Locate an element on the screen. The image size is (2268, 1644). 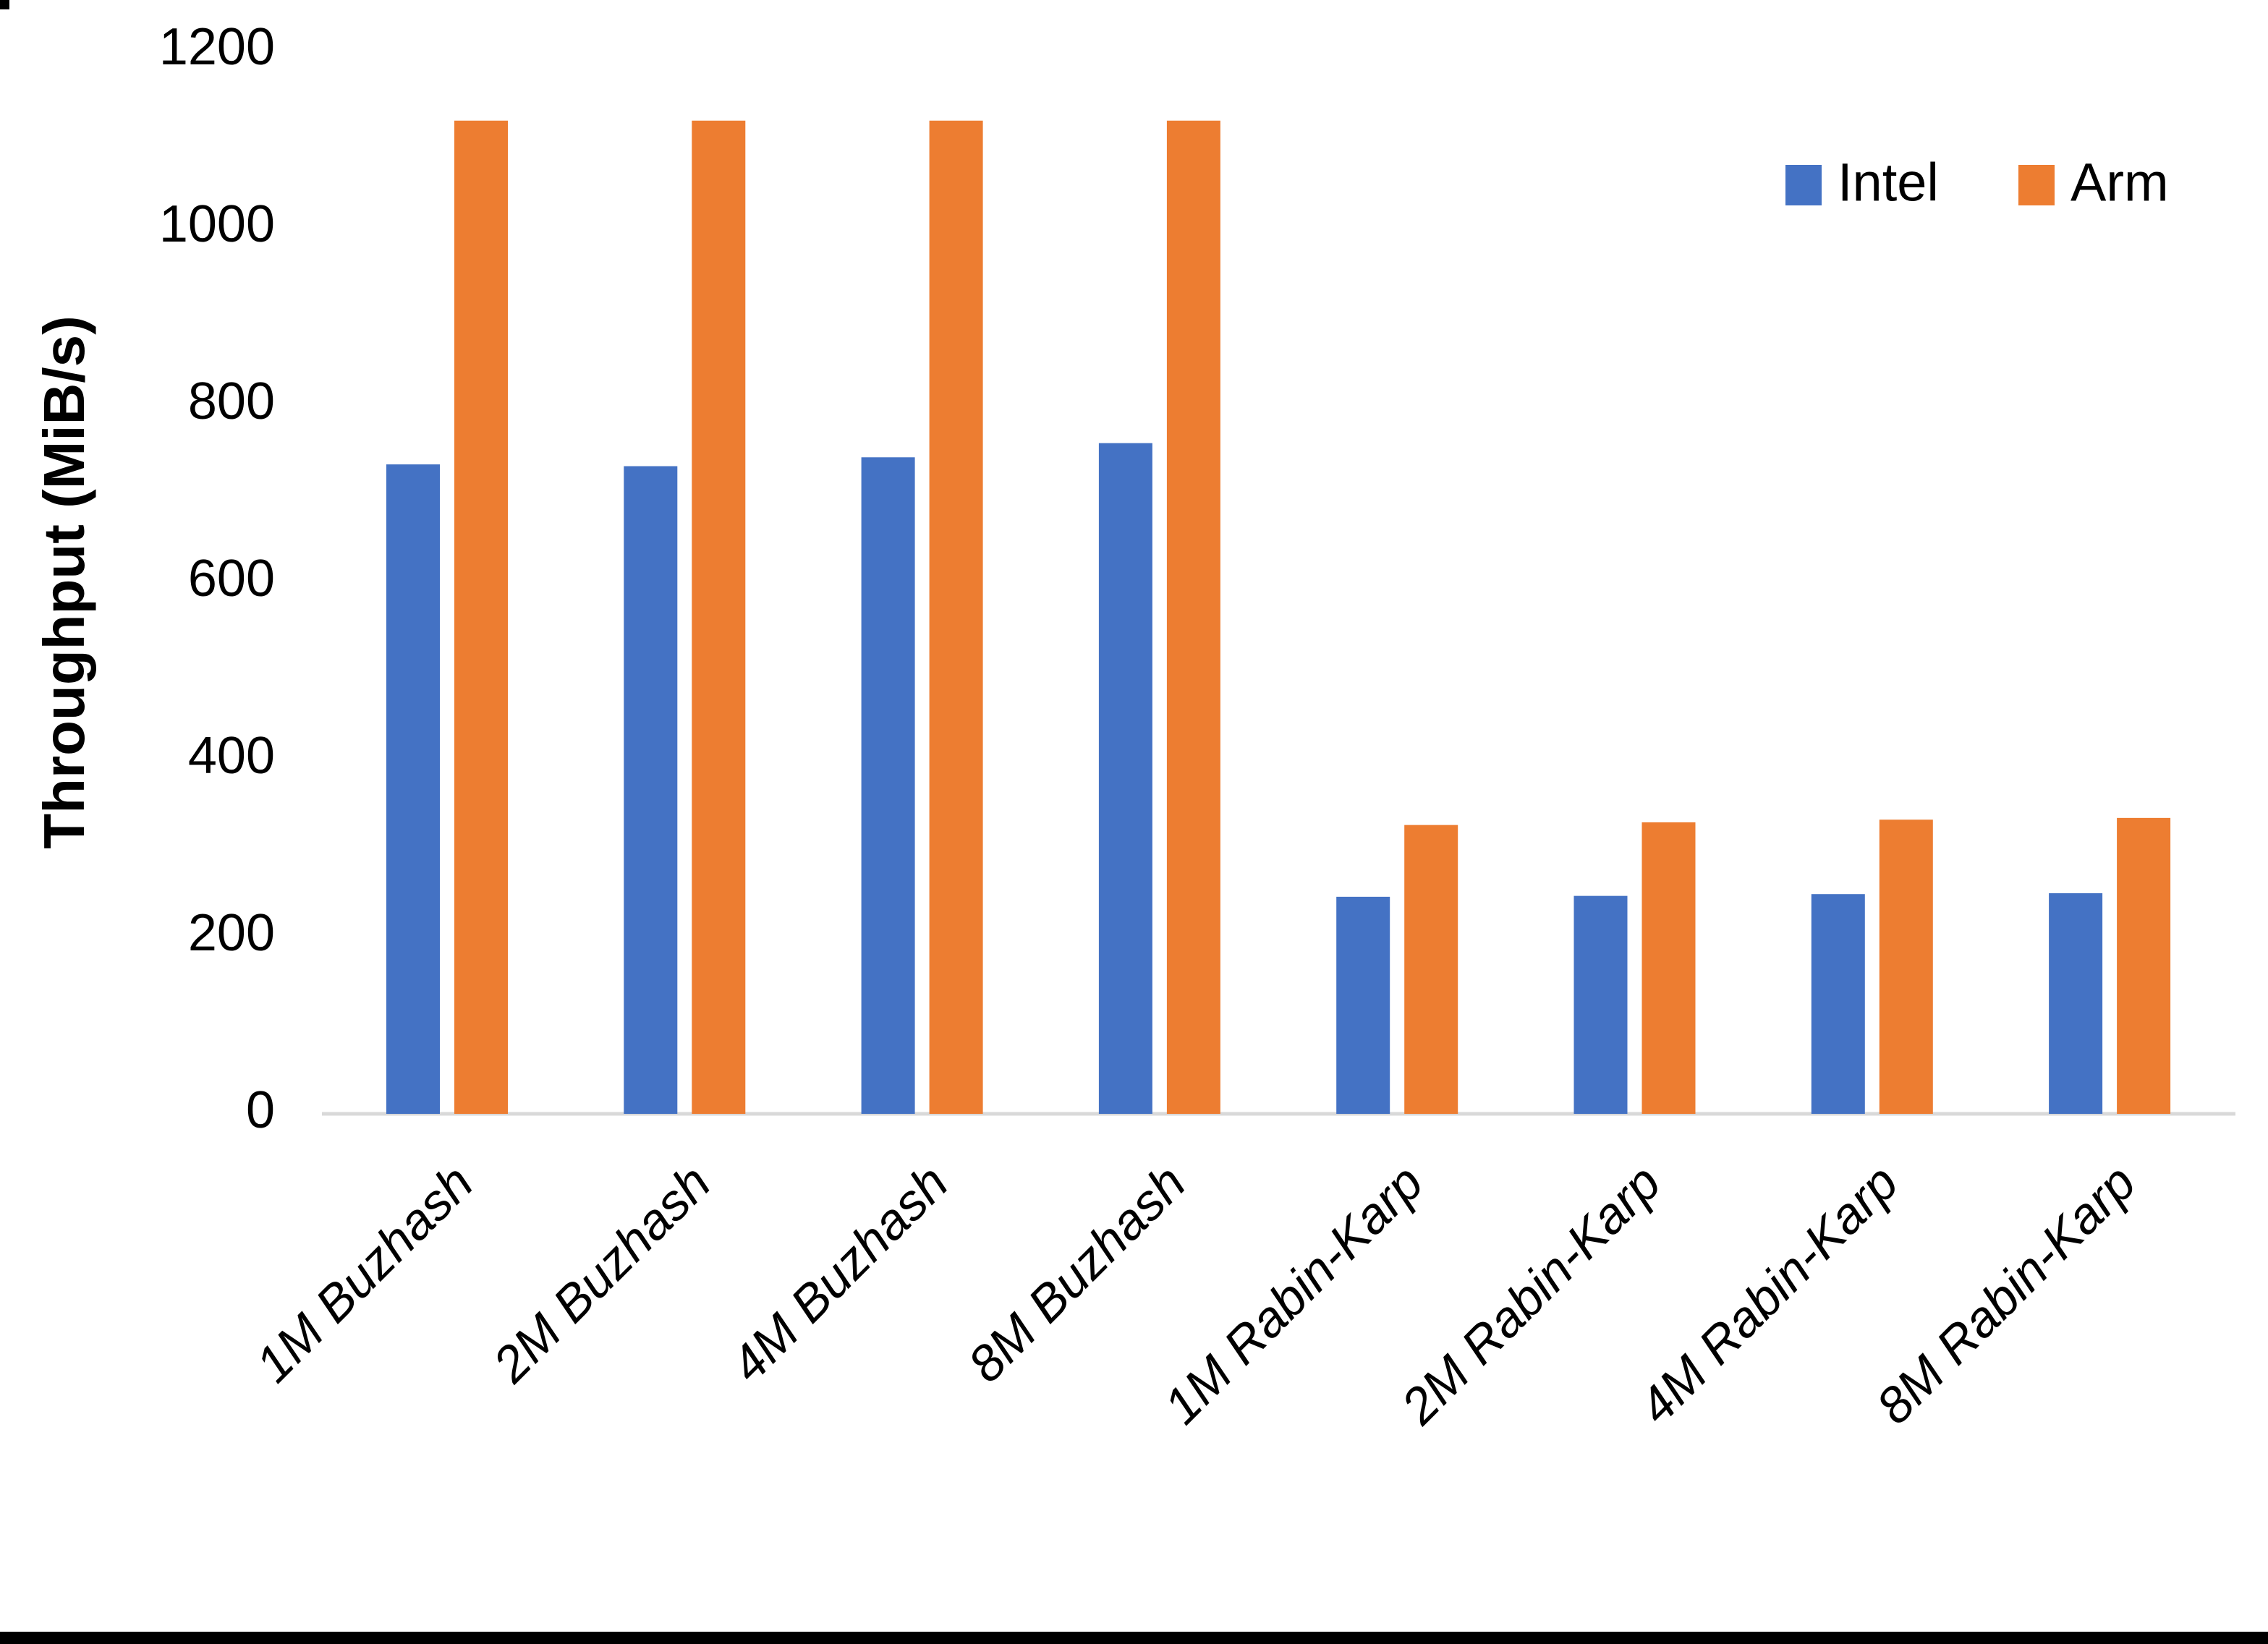
y-tick-label-200: 200 is located at coordinates (231, 933).